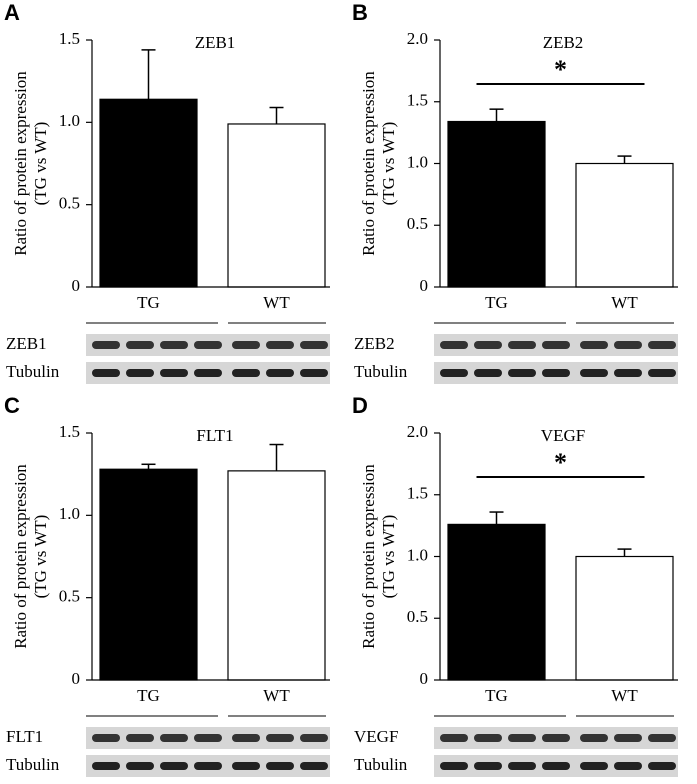  Describe the element at coordinates (214, 435) in the screenshot. I see `chart-title: FLT1` at that location.